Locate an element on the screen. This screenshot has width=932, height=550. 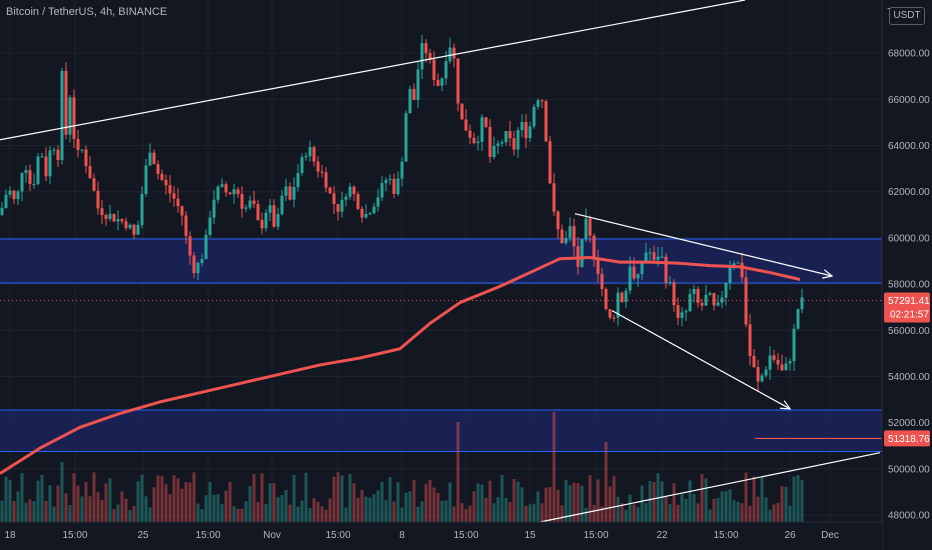
currency-badge: USDT is located at coordinates (907, 16).